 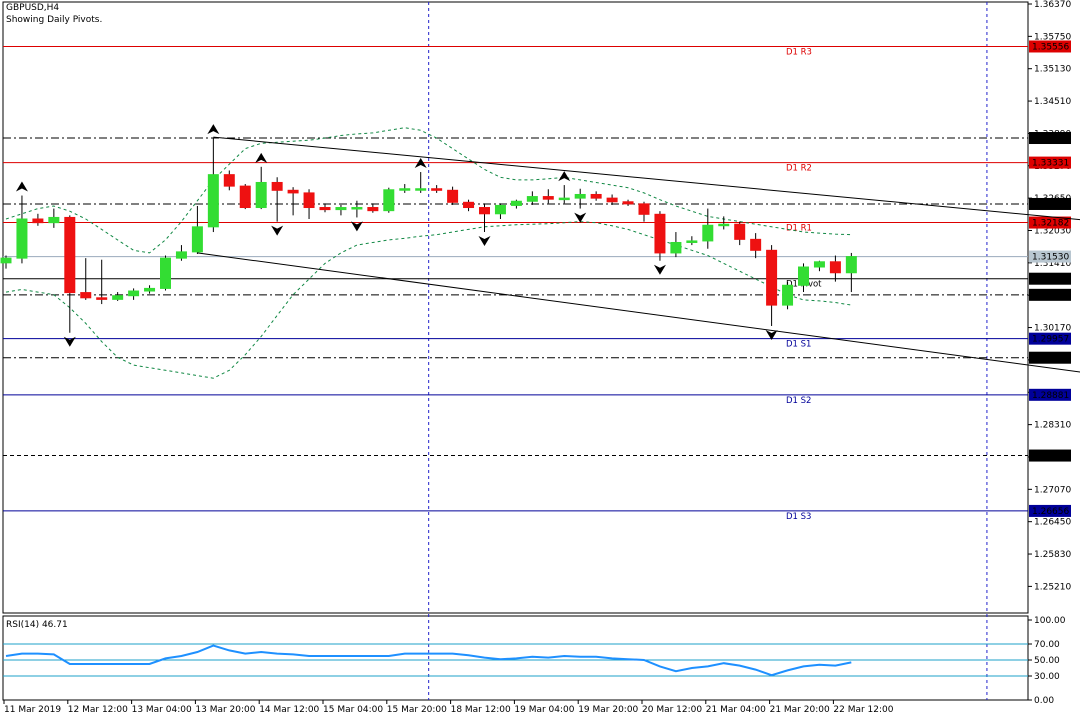 I want to click on time-tick-label: 19 Mar 04:00, so click(x=544, y=710).